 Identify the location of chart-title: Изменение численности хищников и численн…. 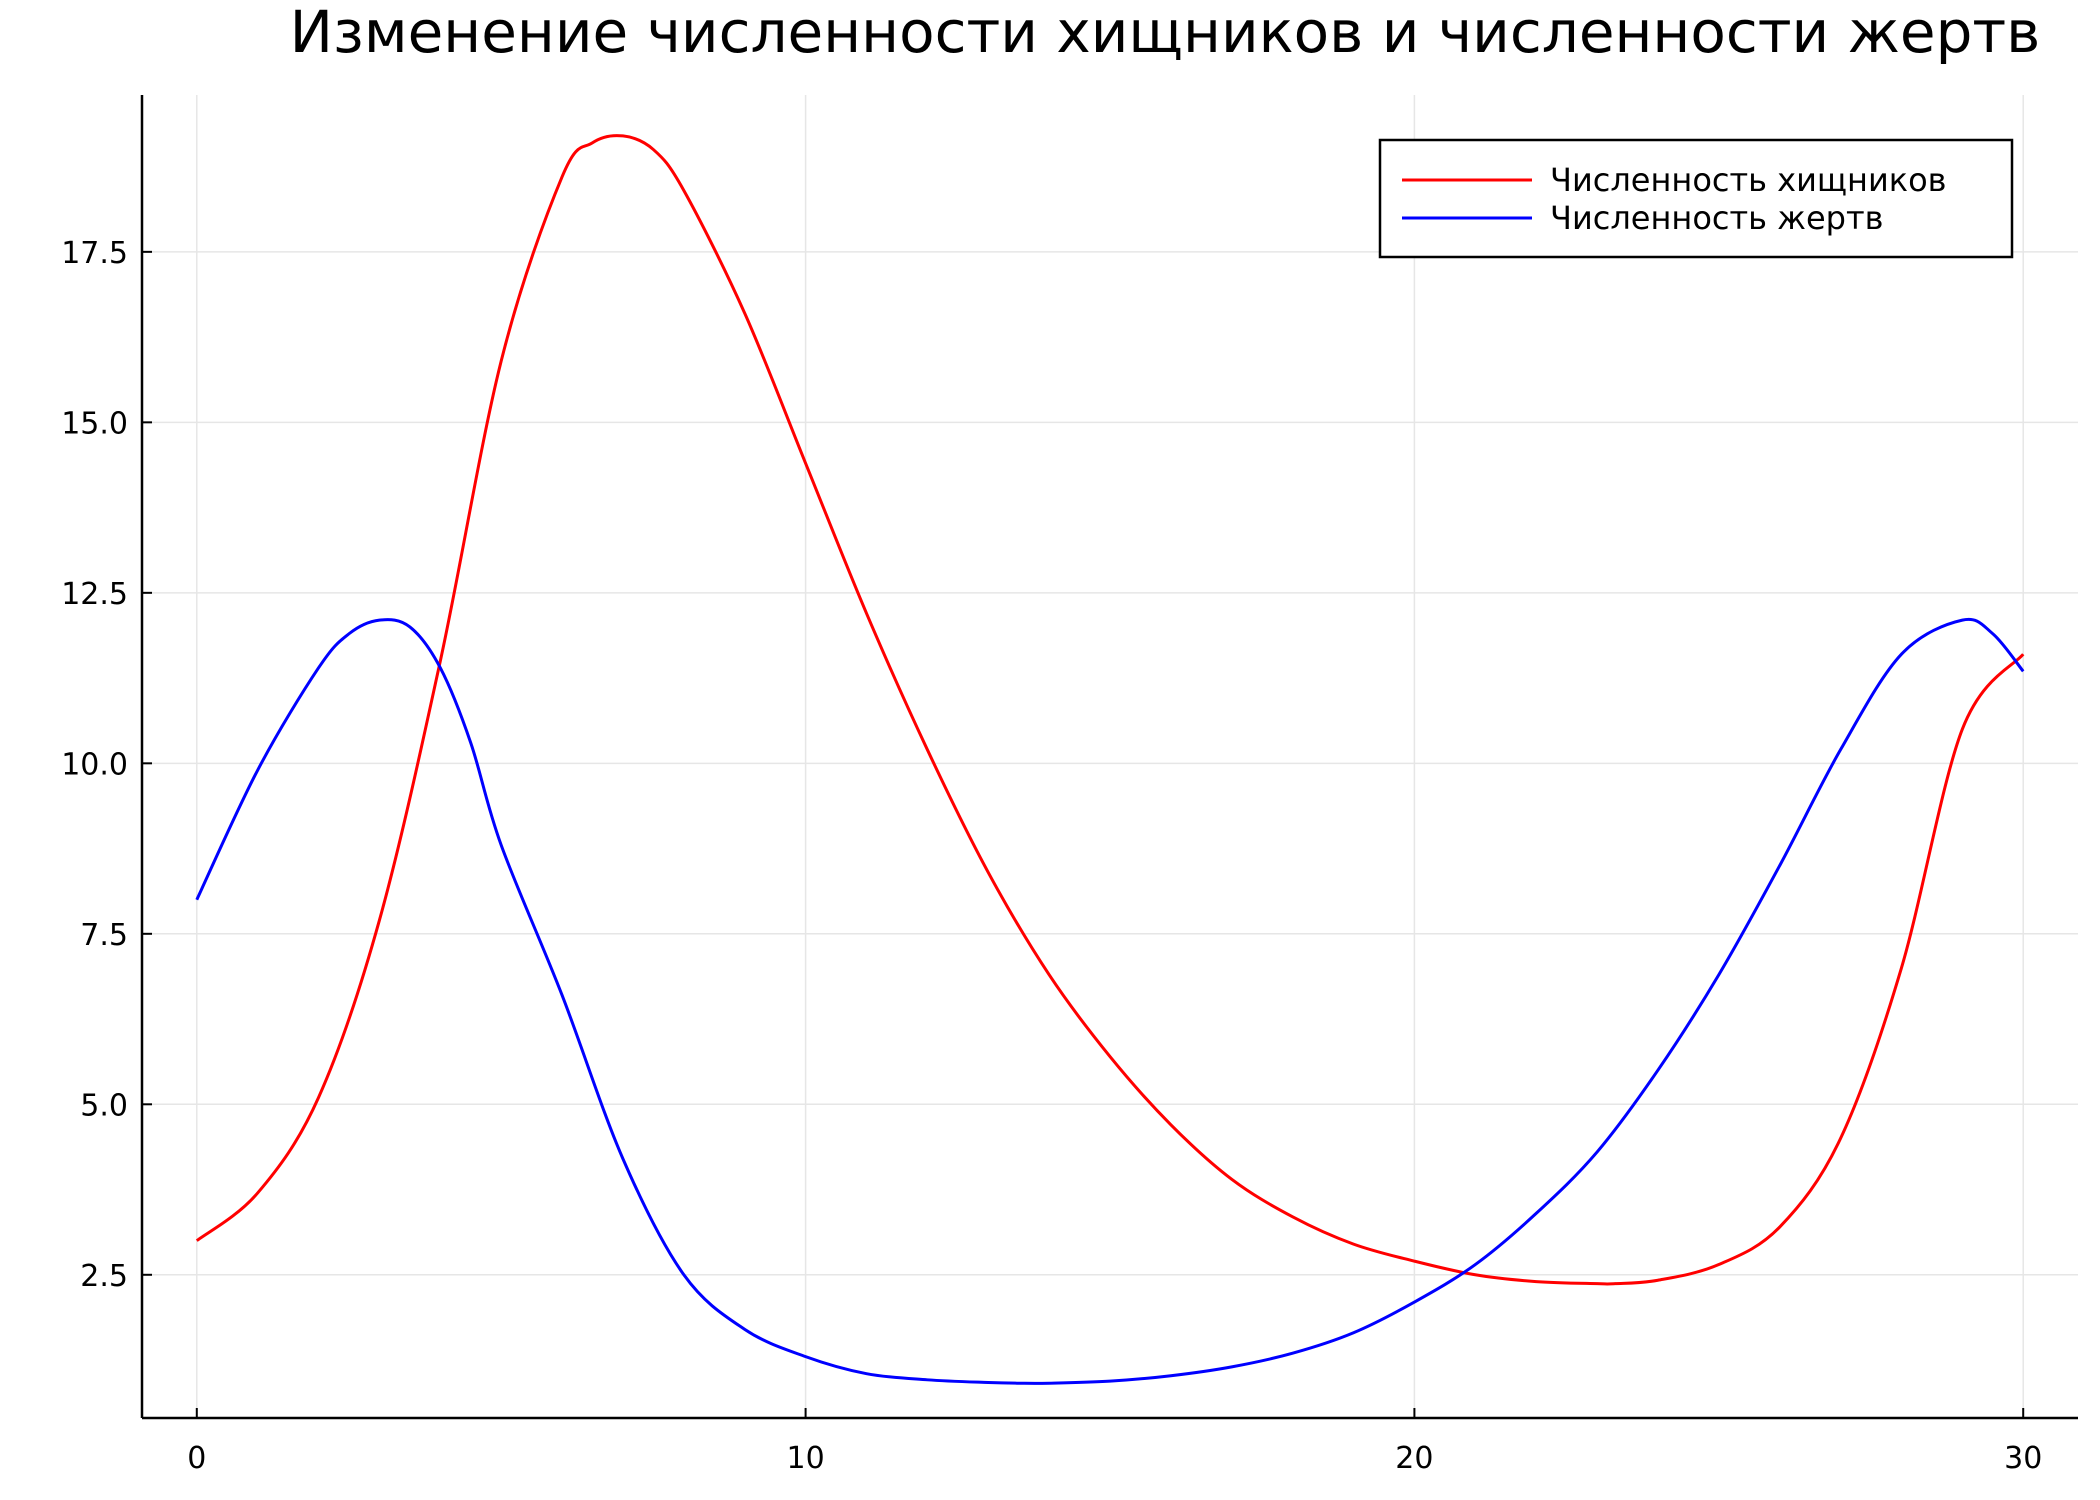
(1165, 33).